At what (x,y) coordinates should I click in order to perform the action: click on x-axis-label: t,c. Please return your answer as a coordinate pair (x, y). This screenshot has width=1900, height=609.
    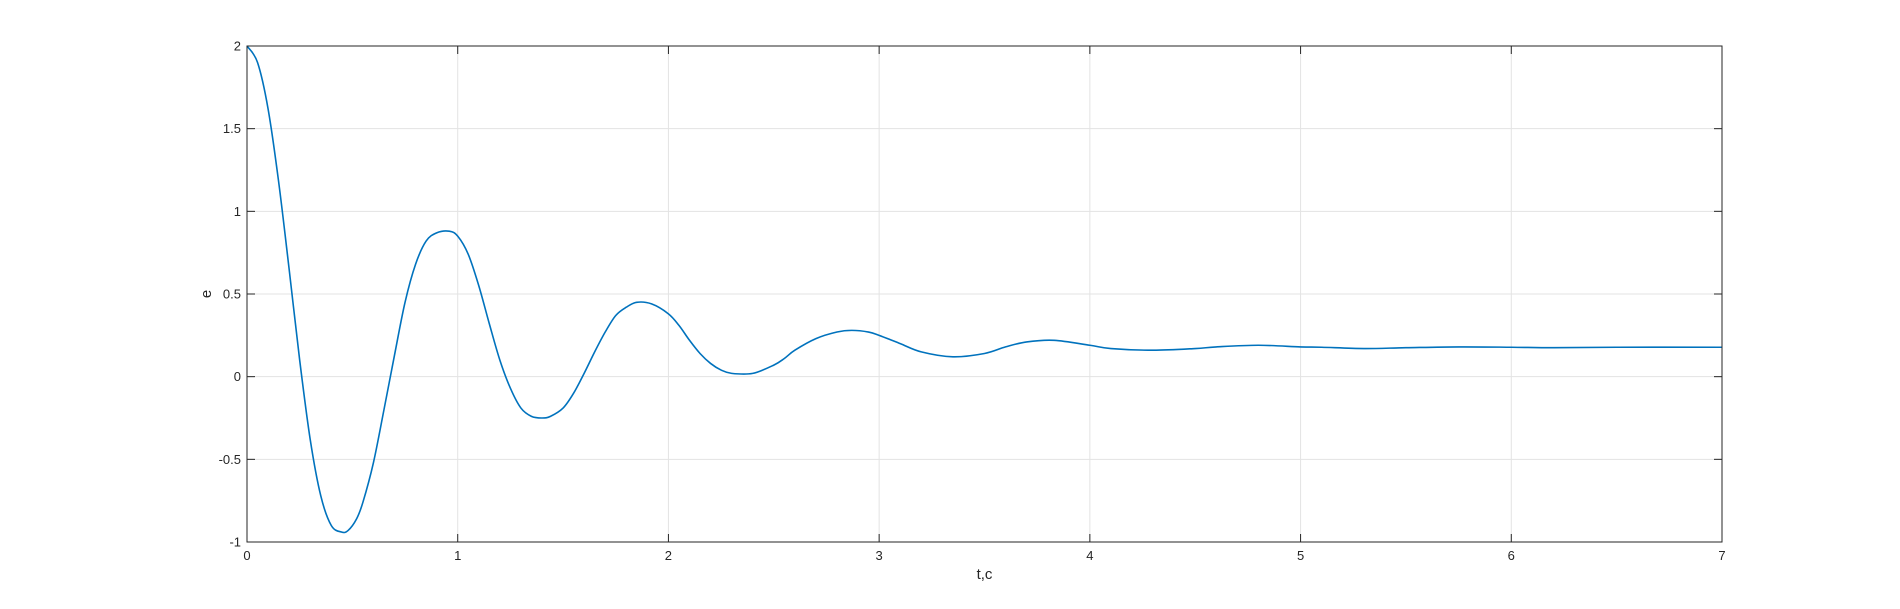
    Looking at the image, I should click on (985, 574).